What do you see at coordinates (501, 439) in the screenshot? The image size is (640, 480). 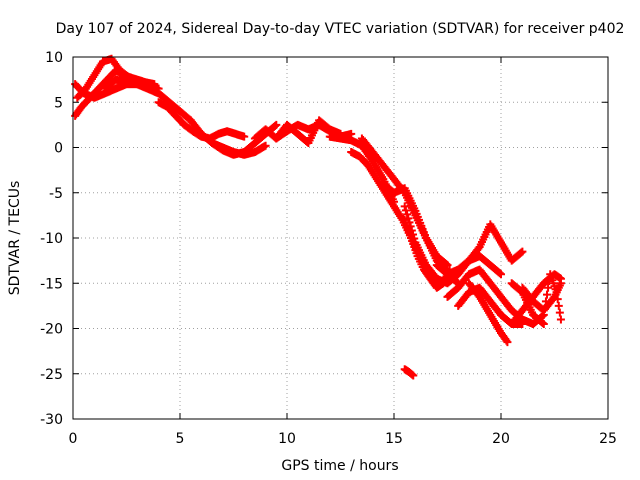 I see `x-tick-label: 20` at bounding box center [501, 439].